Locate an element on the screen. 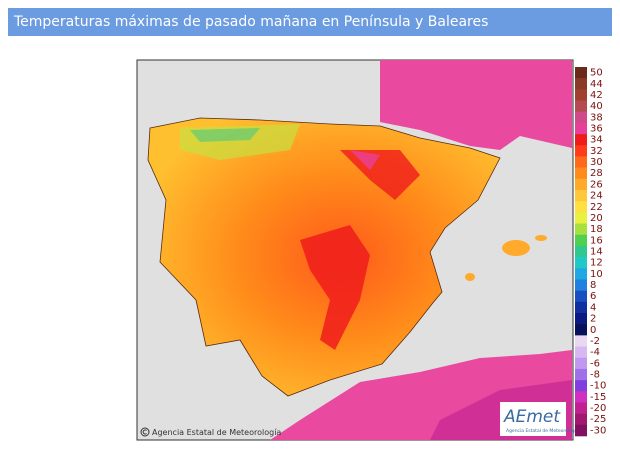 The width and height of the screenshot is (620, 454). menorca is located at coordinates (541, 238).